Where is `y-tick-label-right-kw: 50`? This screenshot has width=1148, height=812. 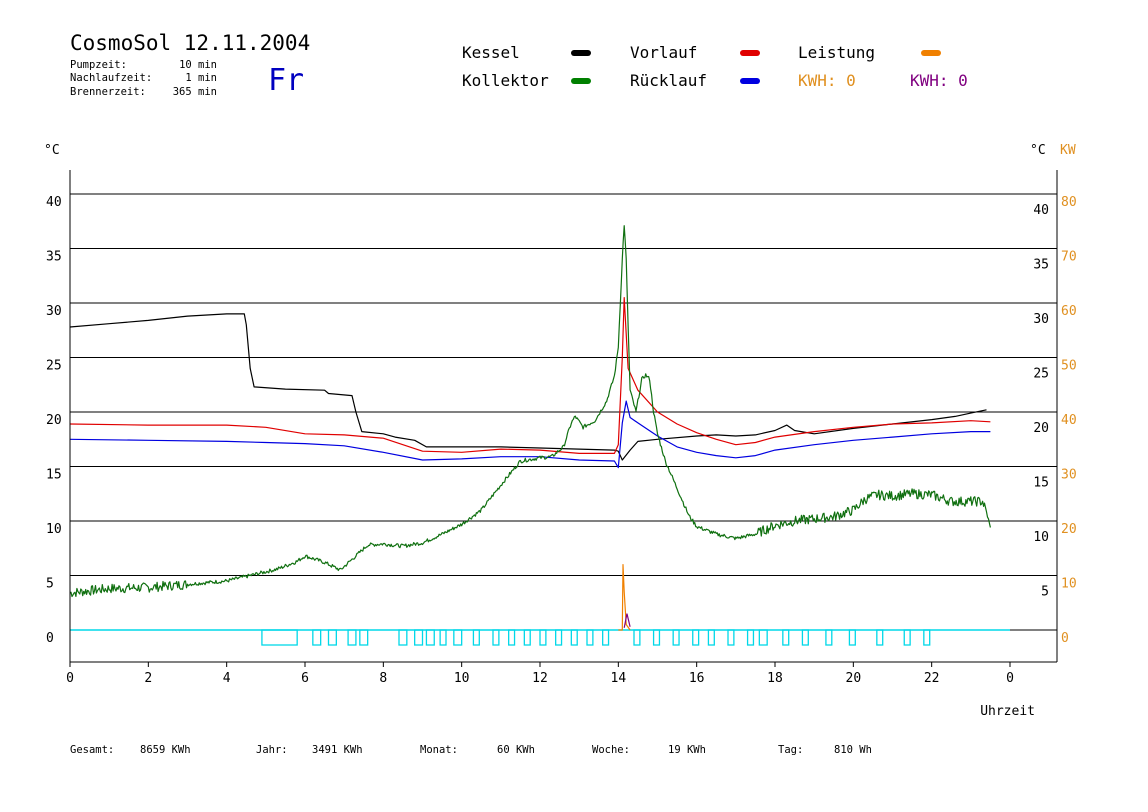
y-tick-label-right-kw: 50 is located at coordinates (1069, 366).